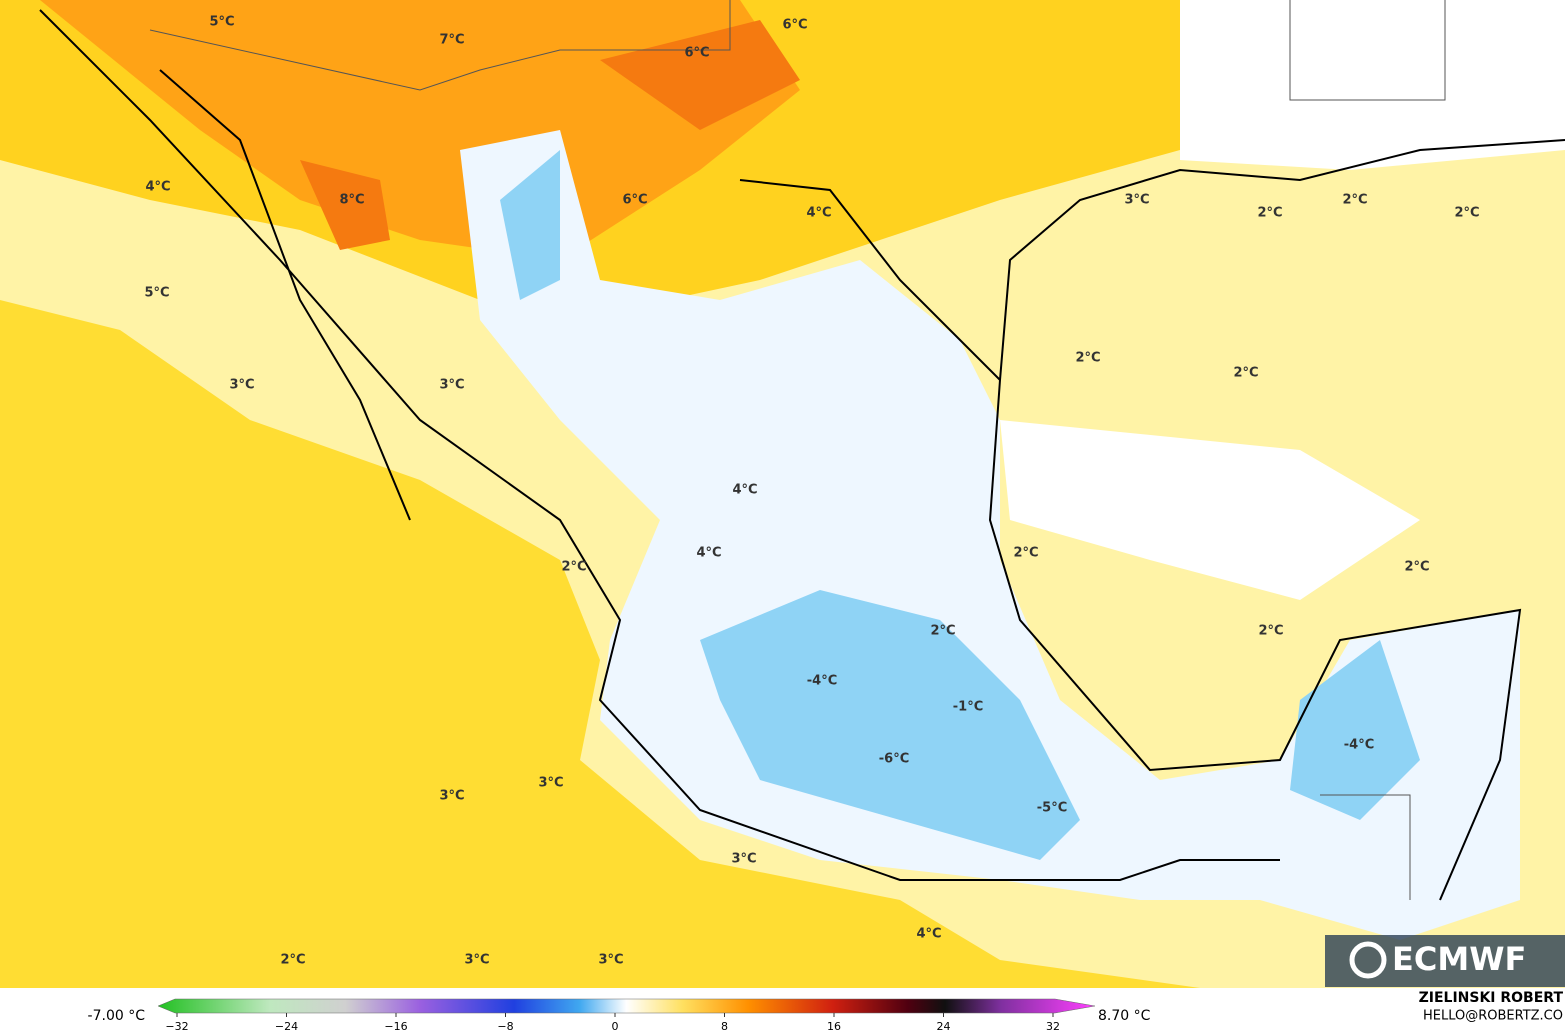  Describe the element at coordinates (1124, 1016) in the screenshot. I see `max-label: 8.70 °C` at that location.